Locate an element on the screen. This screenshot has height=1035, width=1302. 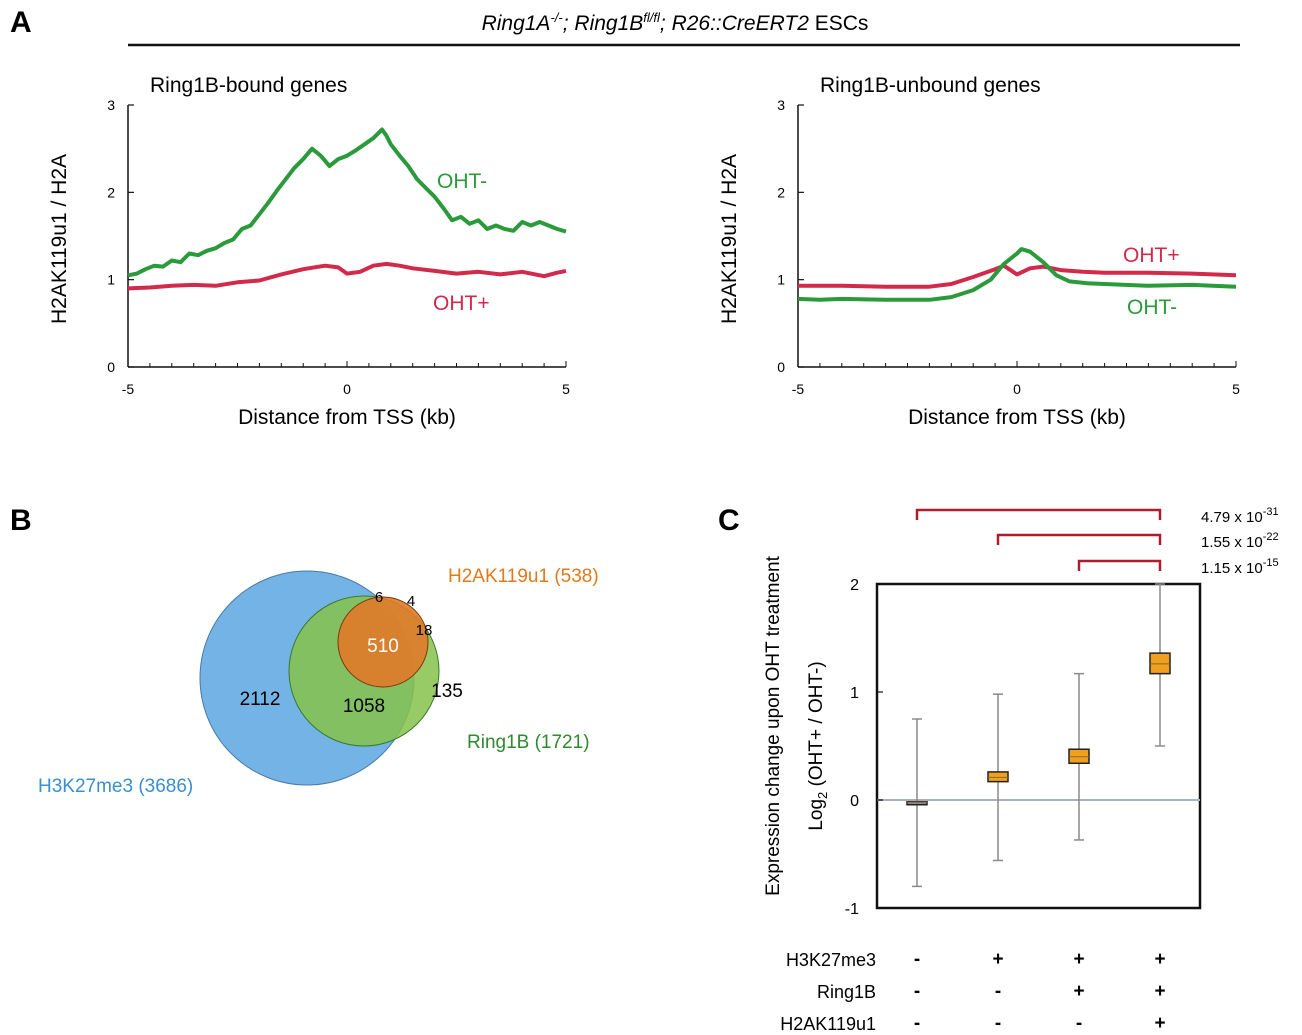
panel-label-c: C is located at coordinates (729, 520).